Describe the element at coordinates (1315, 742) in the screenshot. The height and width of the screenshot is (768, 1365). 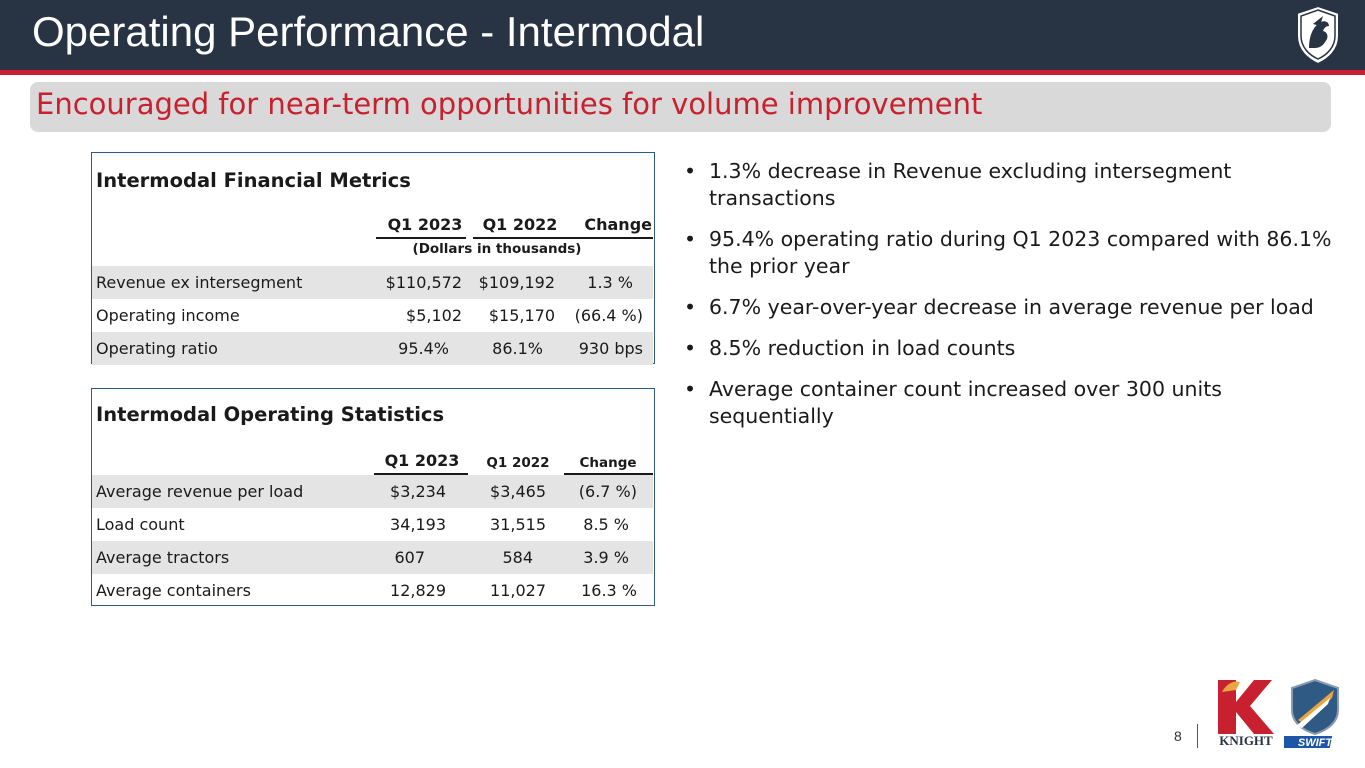
I see `svg-text: SWIFT` at that location.